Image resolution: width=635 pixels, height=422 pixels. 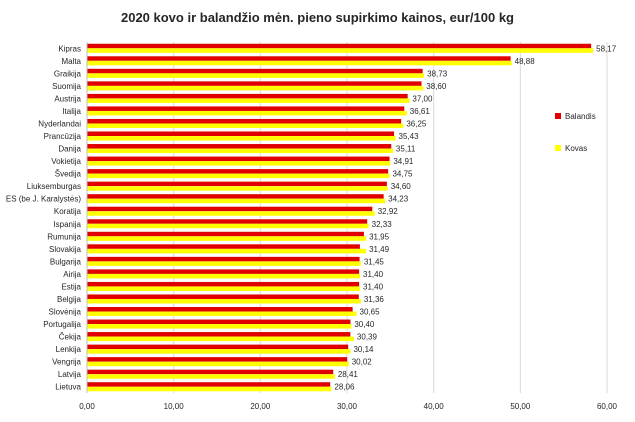 What do you see at coordinates (71, 111) in the screenshot?
I see `category-label: Italija` at bounding box center [71, 111].